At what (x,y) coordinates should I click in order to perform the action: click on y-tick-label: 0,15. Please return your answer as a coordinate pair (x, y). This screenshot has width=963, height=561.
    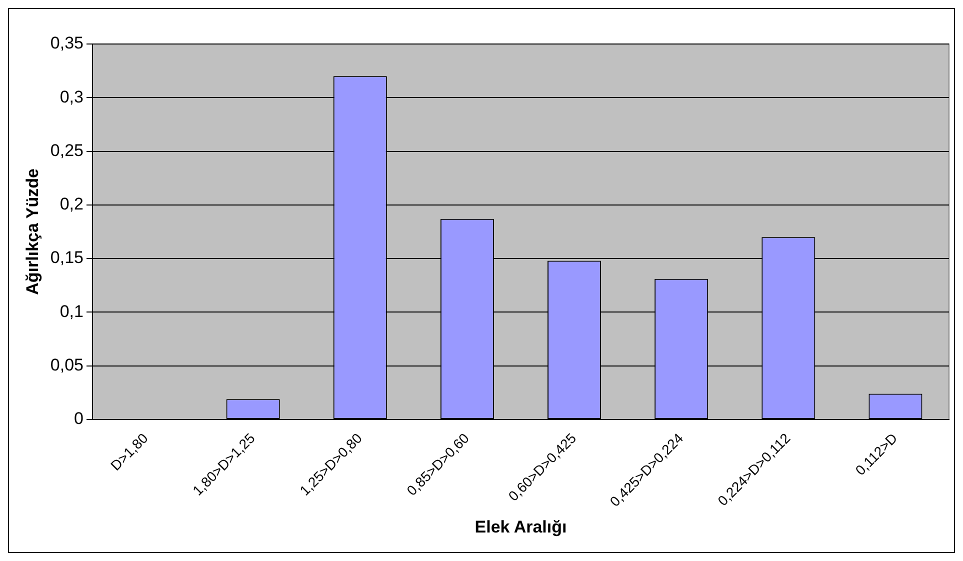
    Looking at the image, I should click on (67, 258).